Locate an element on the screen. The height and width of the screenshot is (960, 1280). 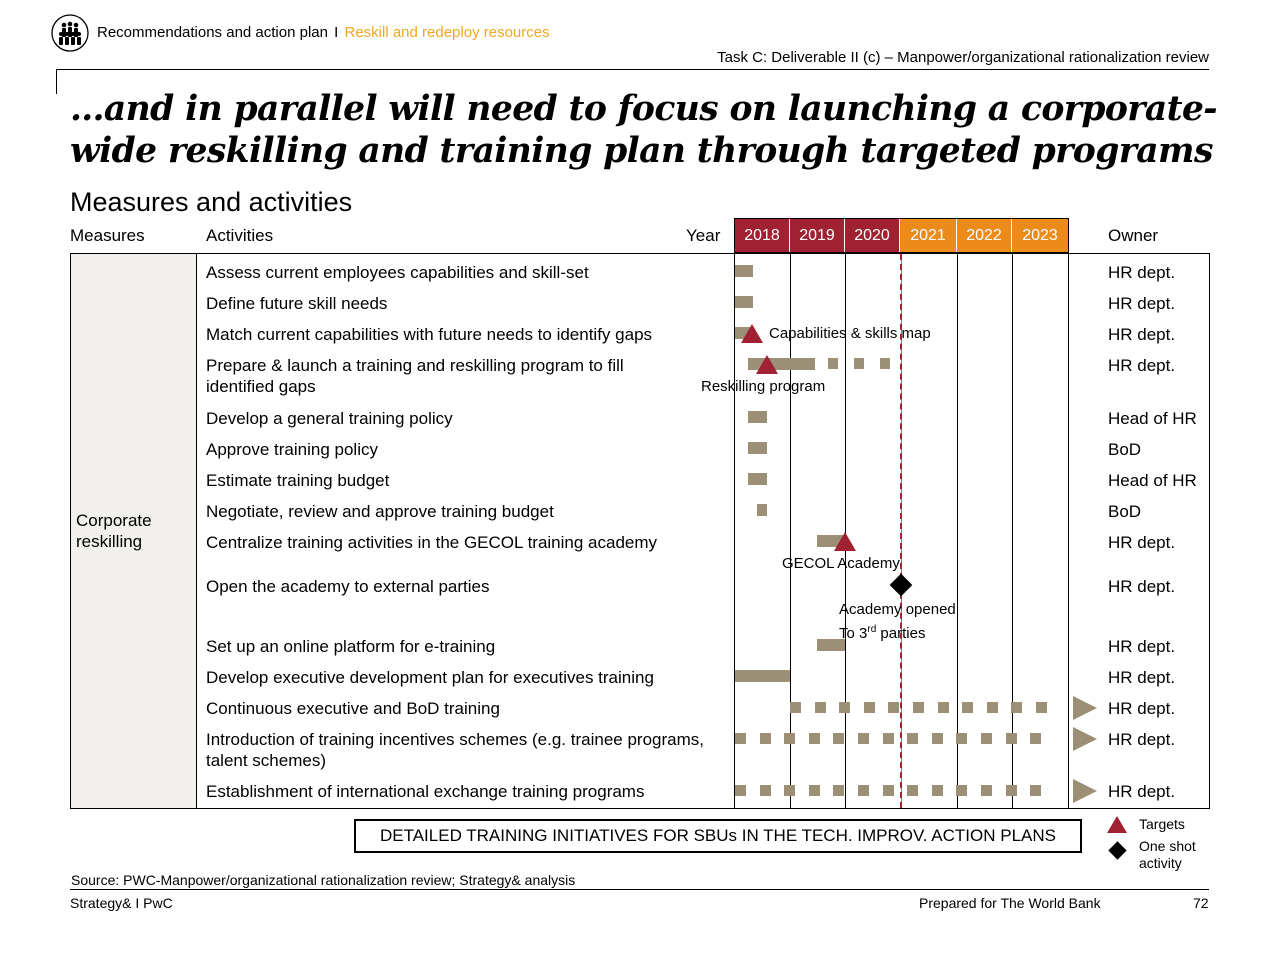
measure-column is located at coordinates (134, 531).